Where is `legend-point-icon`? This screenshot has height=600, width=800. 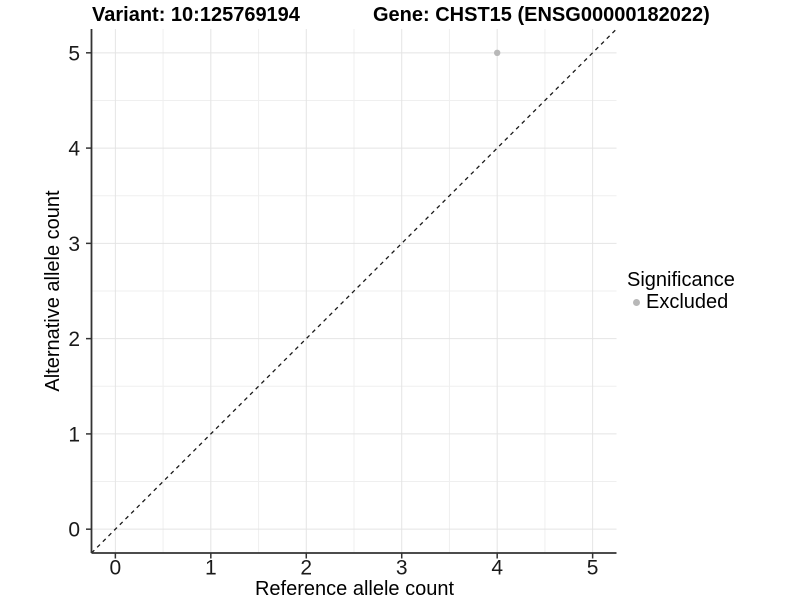 legend-point-icon is located at coordinates (636, 302).